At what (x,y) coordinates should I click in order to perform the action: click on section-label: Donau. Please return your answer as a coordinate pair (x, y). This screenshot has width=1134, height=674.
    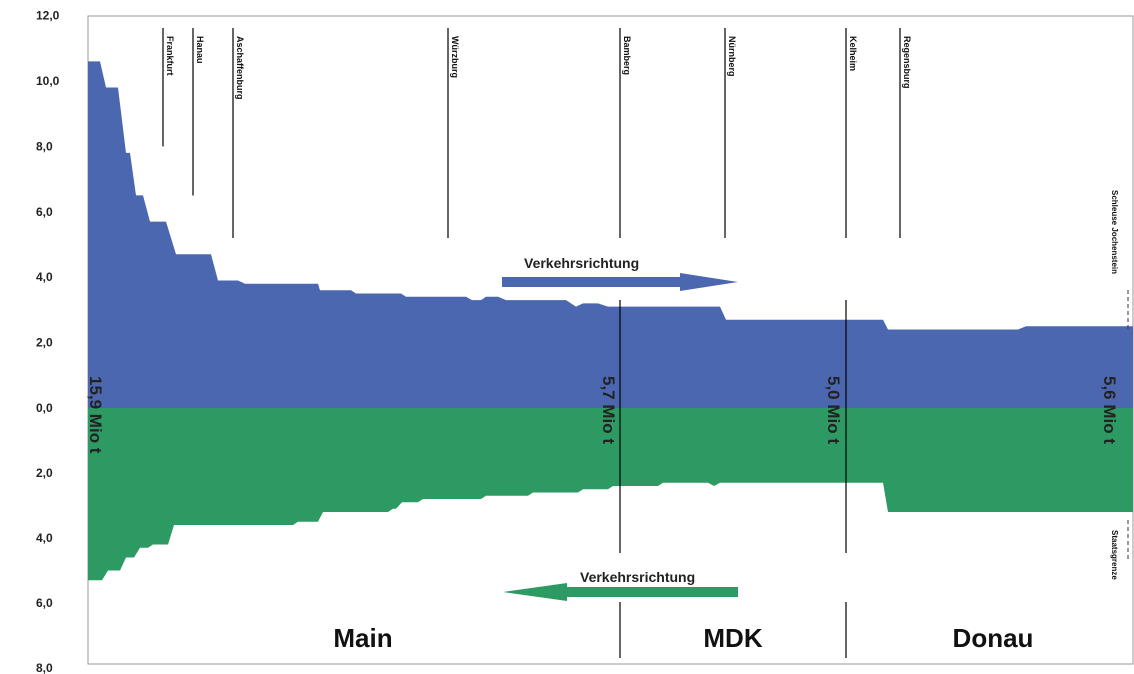
    Looking at the image, I should click on (993, 638).